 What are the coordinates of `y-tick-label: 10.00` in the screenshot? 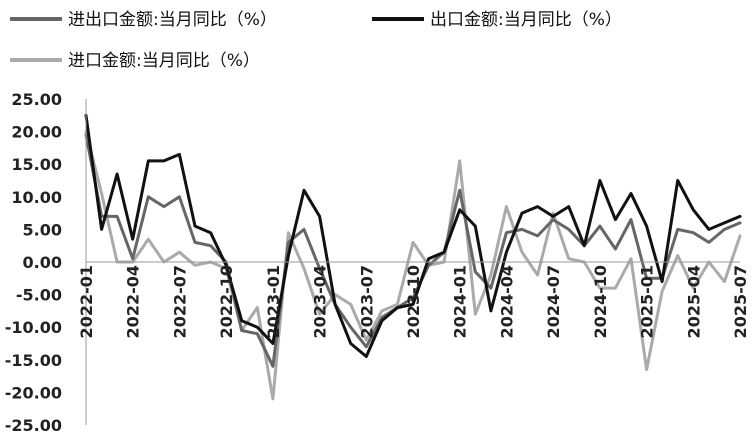 It's located at (36, 197).